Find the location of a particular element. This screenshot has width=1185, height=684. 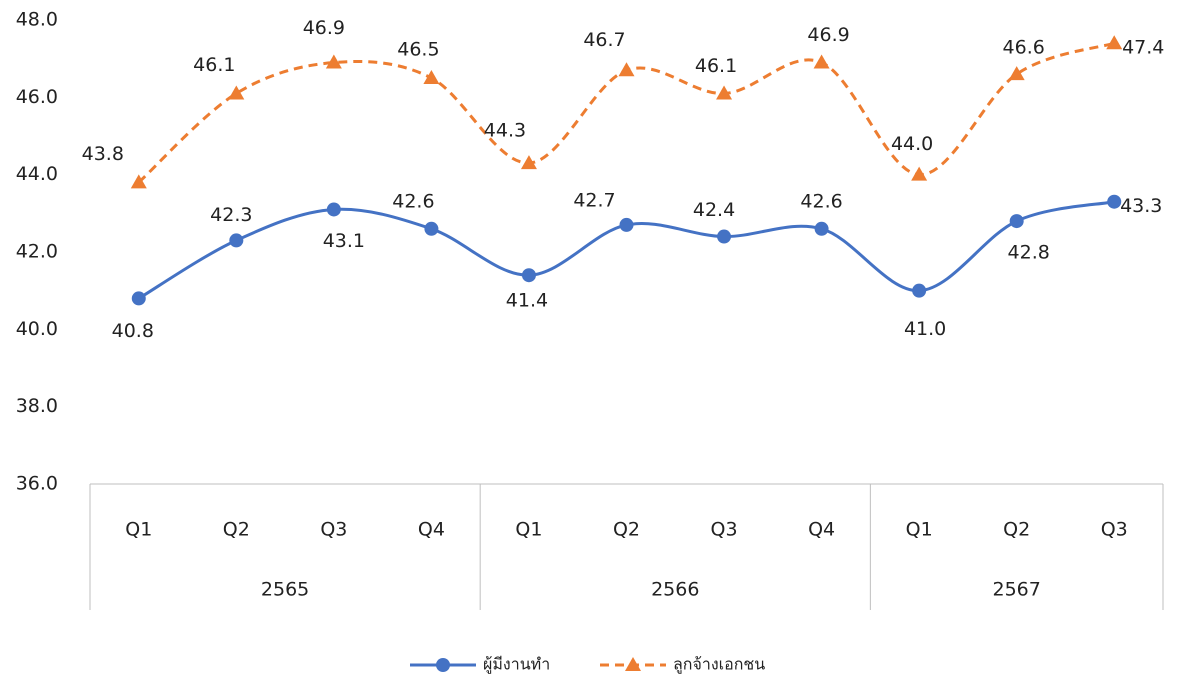

line is located at coordinates (626, 250).